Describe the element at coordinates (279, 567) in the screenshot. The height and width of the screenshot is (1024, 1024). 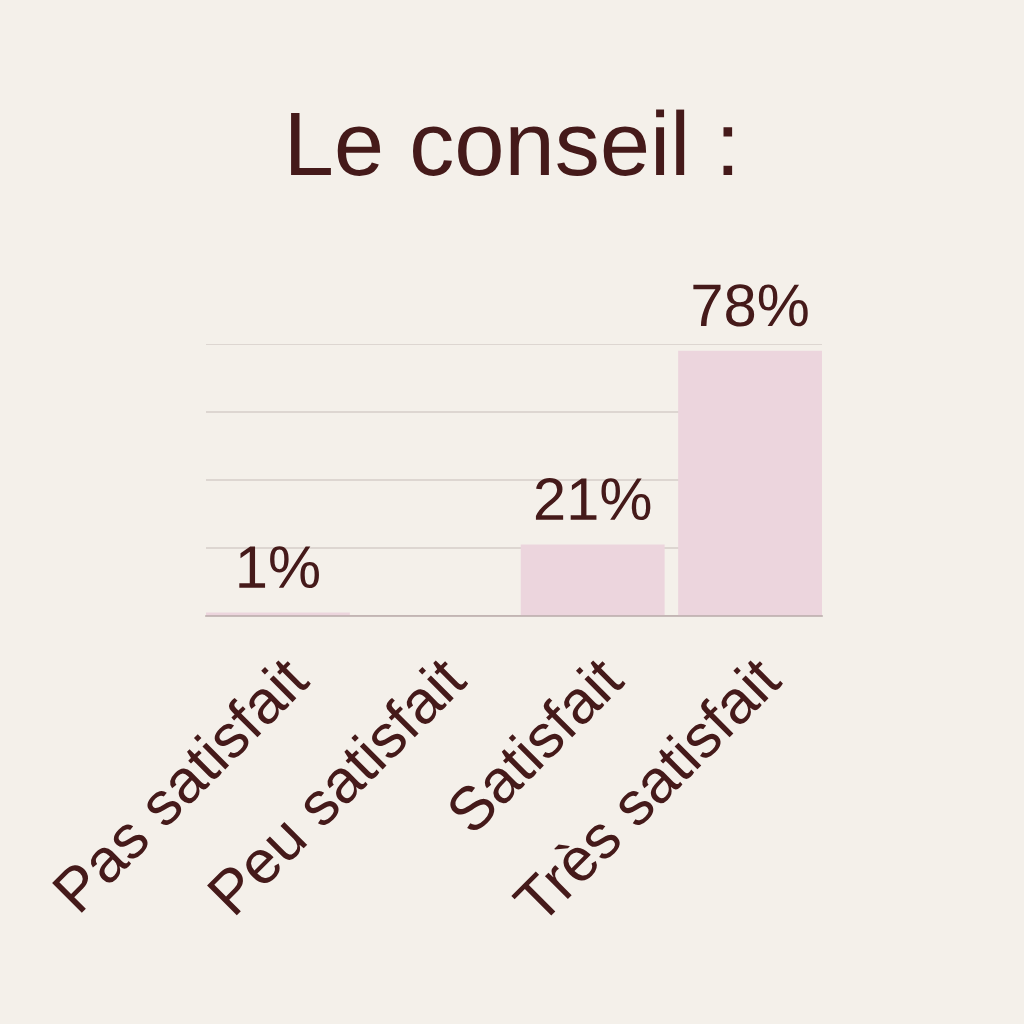
I see `data-label: 1%` at that location.